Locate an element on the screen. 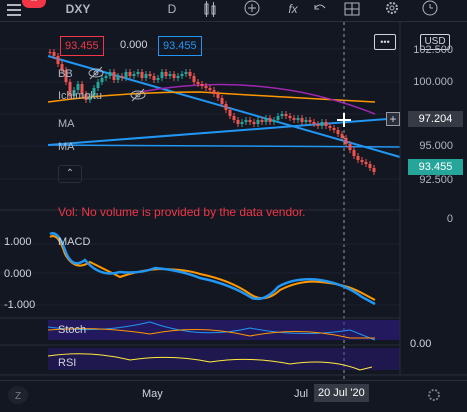 The image size is (467, 412). price-tick: 95.000 is located at coordinates (436, 146).